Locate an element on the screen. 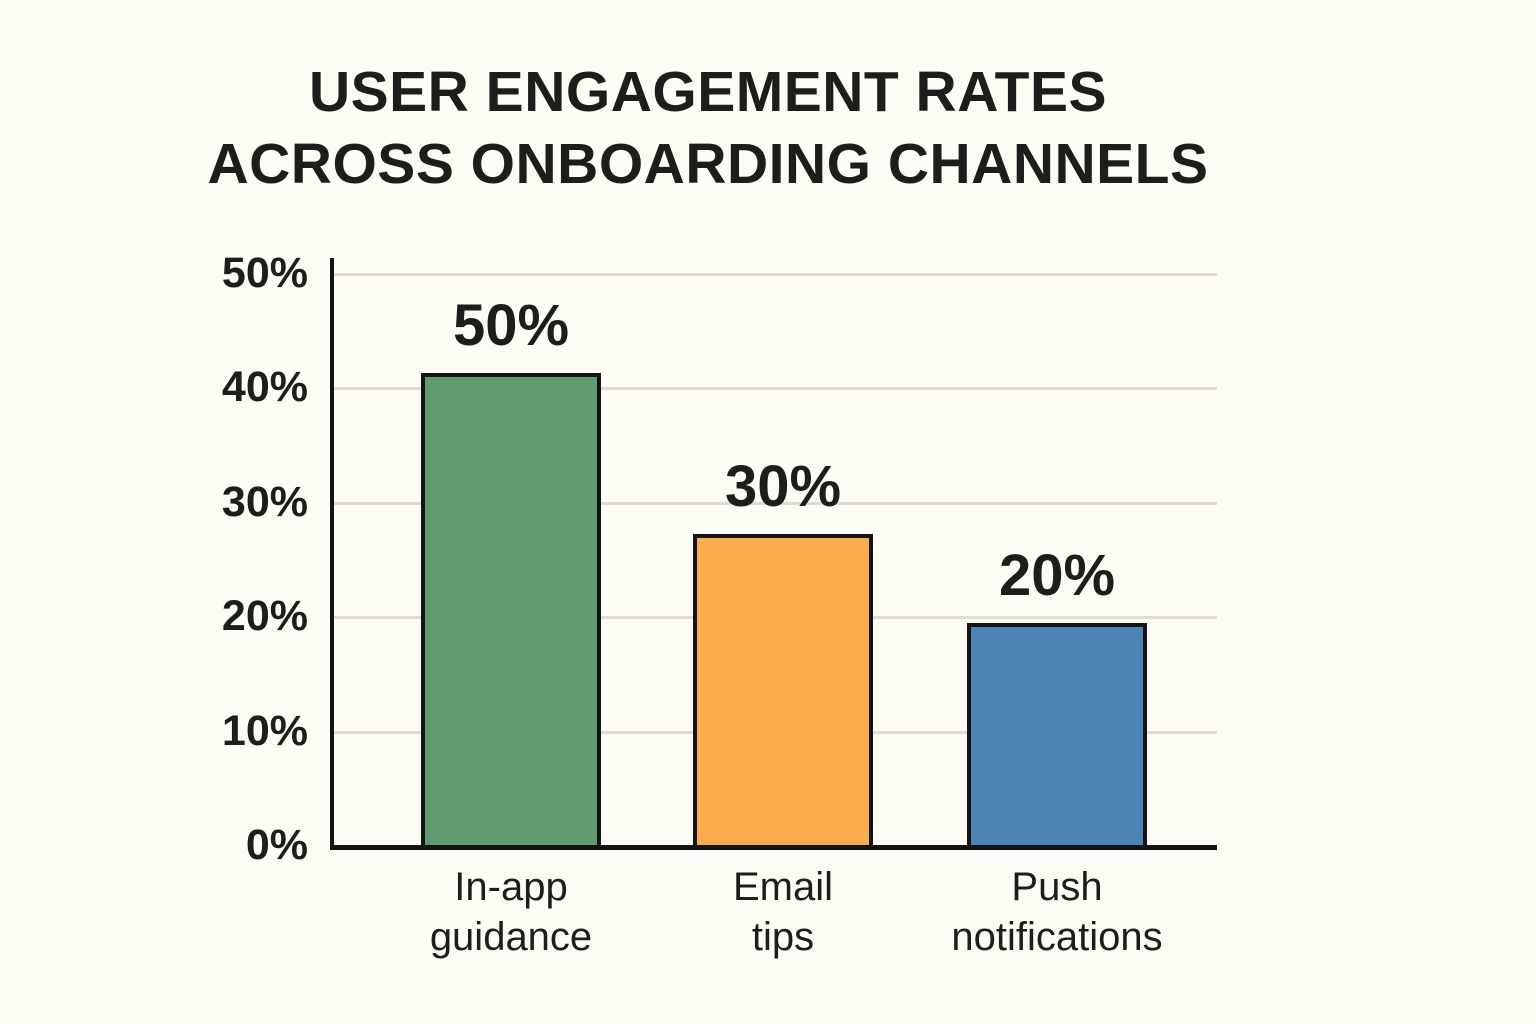 The height and width of the screenshot is (1024, 1536). bar-push-notifications is located at coordinates (1057, 734).